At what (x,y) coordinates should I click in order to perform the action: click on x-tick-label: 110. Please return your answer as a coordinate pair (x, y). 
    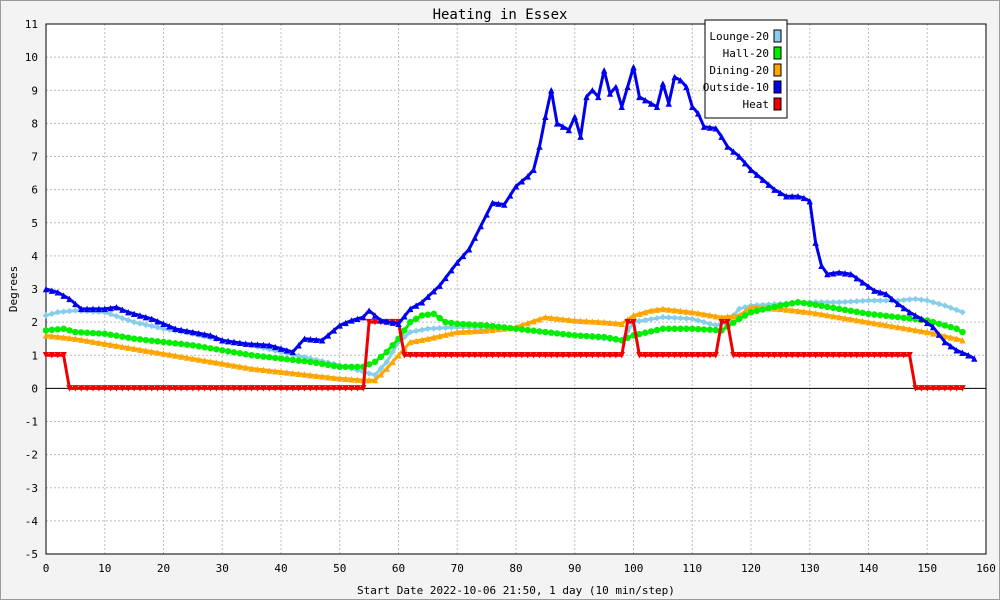
    Looking at the image, I should click on (692, 568).